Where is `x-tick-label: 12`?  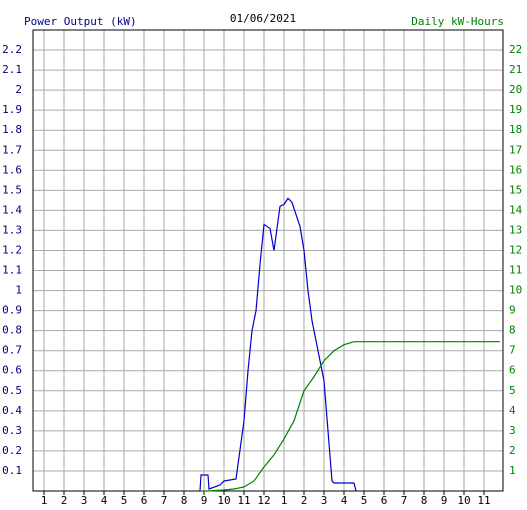
x-tick-label: 12 is located at coordinates (263, 500).